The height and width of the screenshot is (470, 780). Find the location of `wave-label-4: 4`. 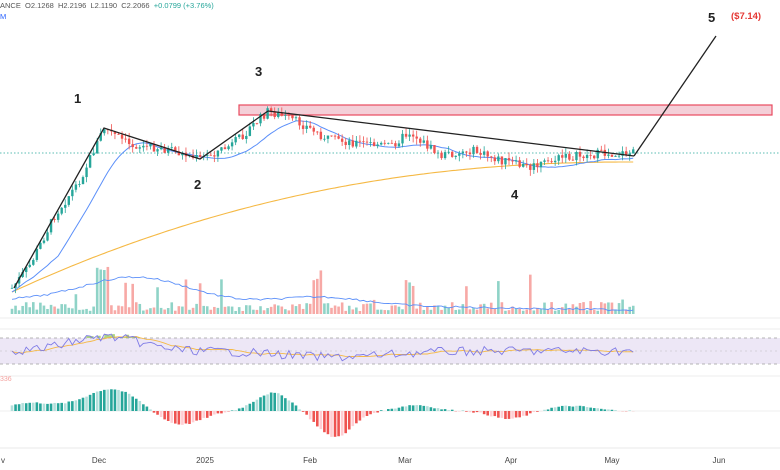

wave-label-4: 4 is located at coordinates (515, 194).